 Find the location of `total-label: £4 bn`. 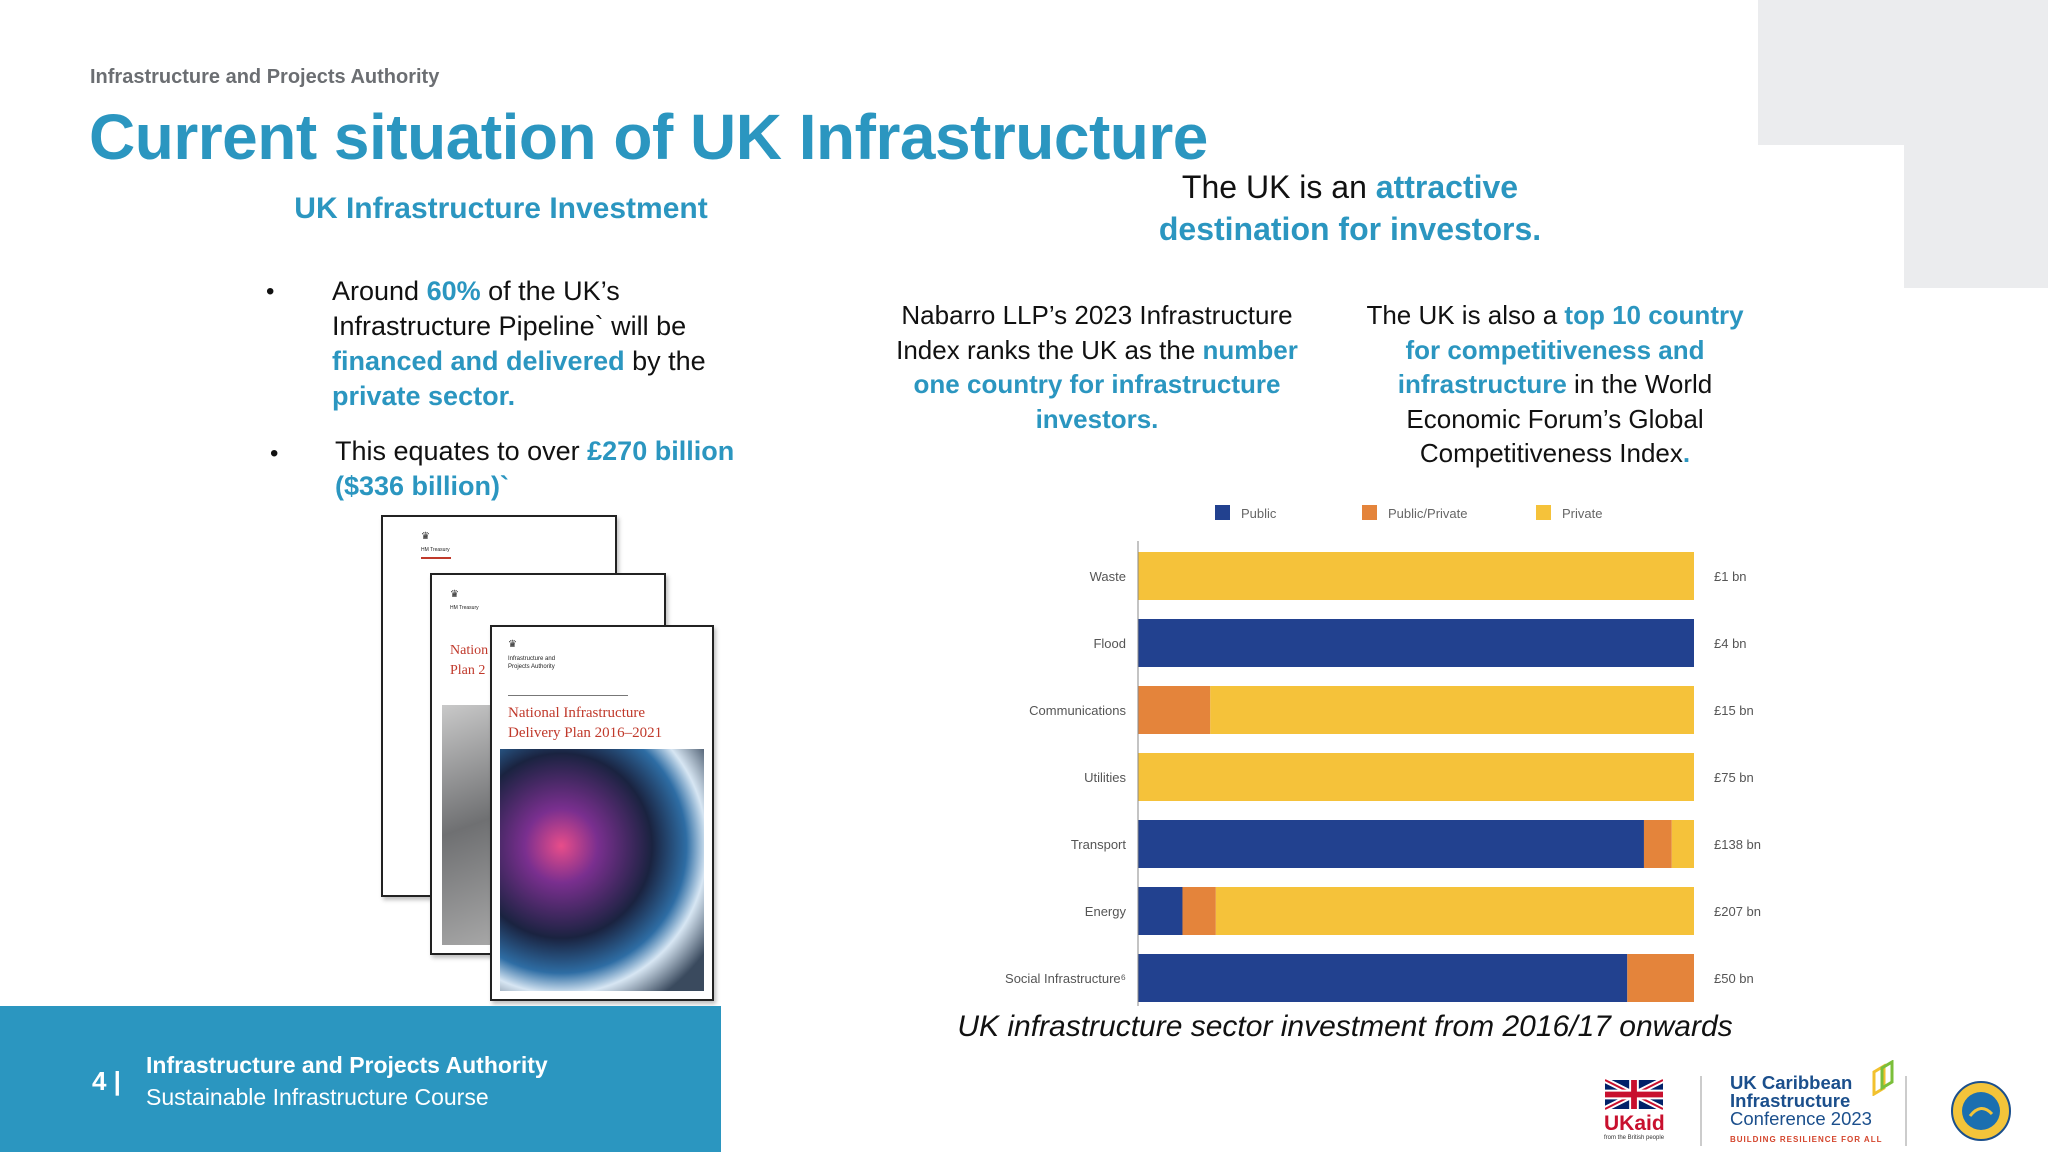

total-label: £4 bn is located at coordinates (1730, 643).